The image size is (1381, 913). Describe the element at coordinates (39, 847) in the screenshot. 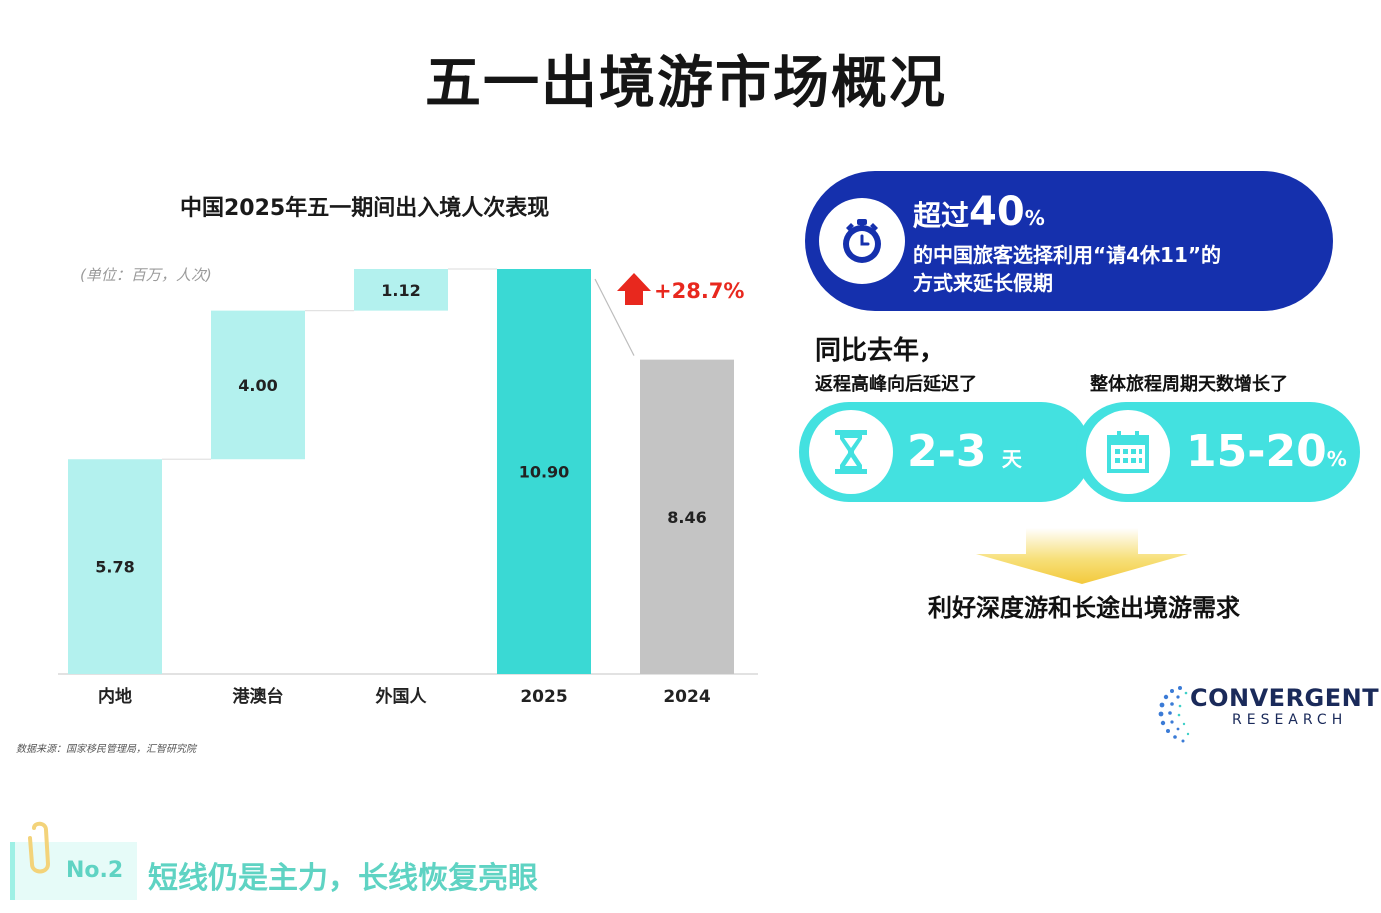

I see `paperclip-icon` at that location.